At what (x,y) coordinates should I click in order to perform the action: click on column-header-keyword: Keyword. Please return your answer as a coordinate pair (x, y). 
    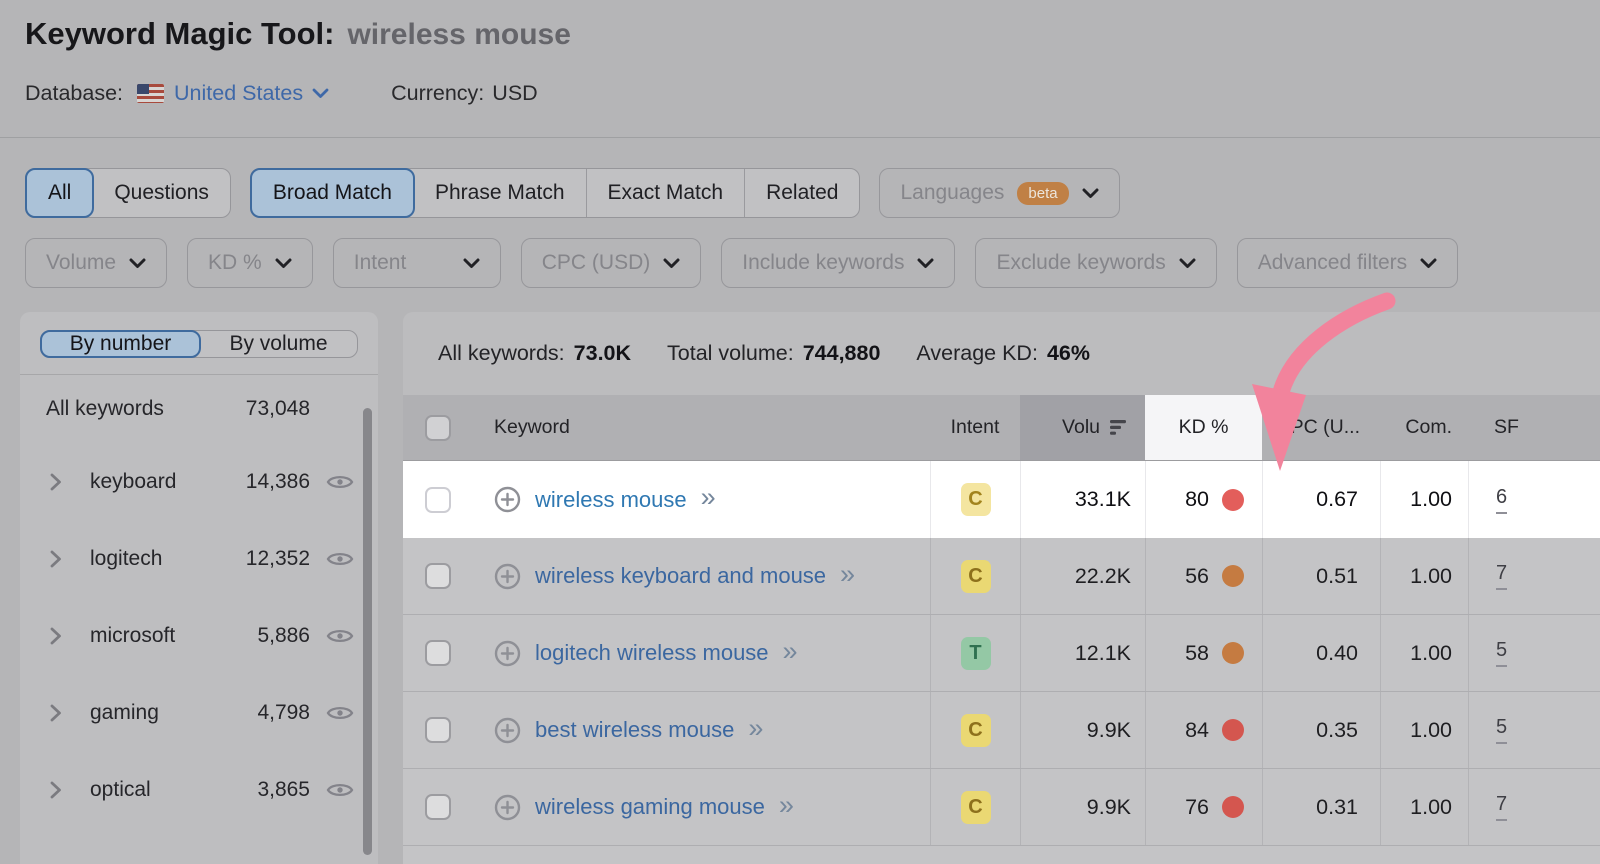
    Looking at the image, I should click on (532, 427).